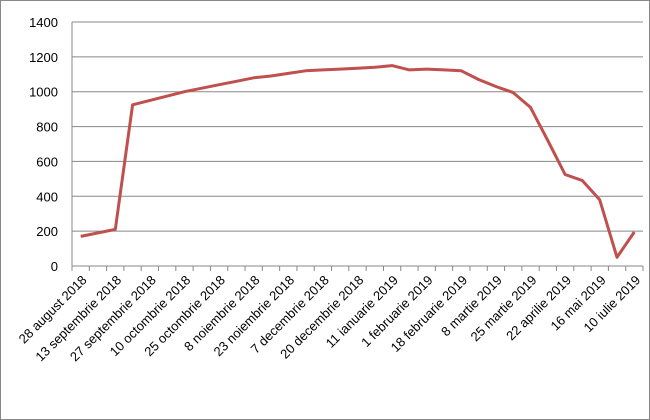 This screenshot has width=650, height=420. I want to click on y-tick-label: 600, so click(47, 161).